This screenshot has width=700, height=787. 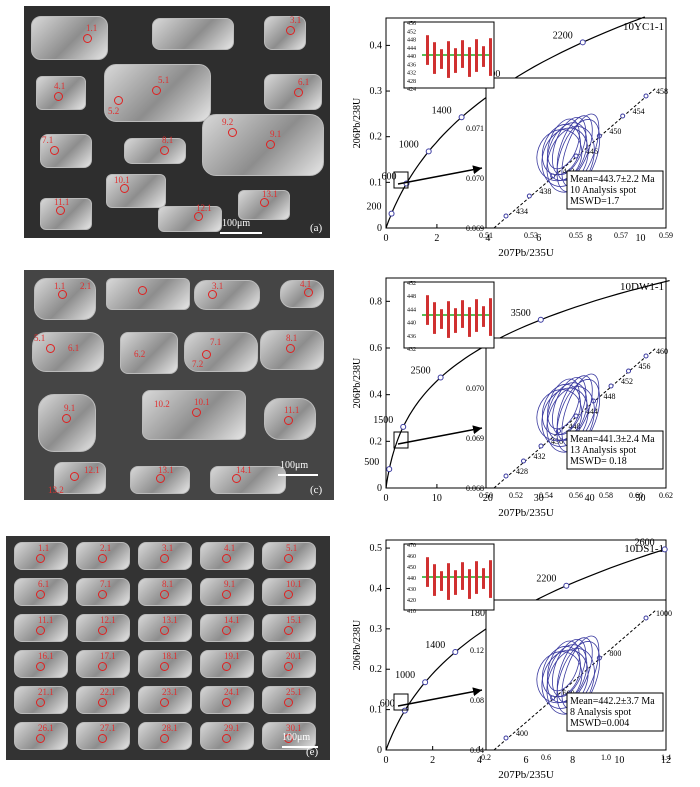 I want to click on inset-x-tick-label: 0.55, so click(x=576, y=235).